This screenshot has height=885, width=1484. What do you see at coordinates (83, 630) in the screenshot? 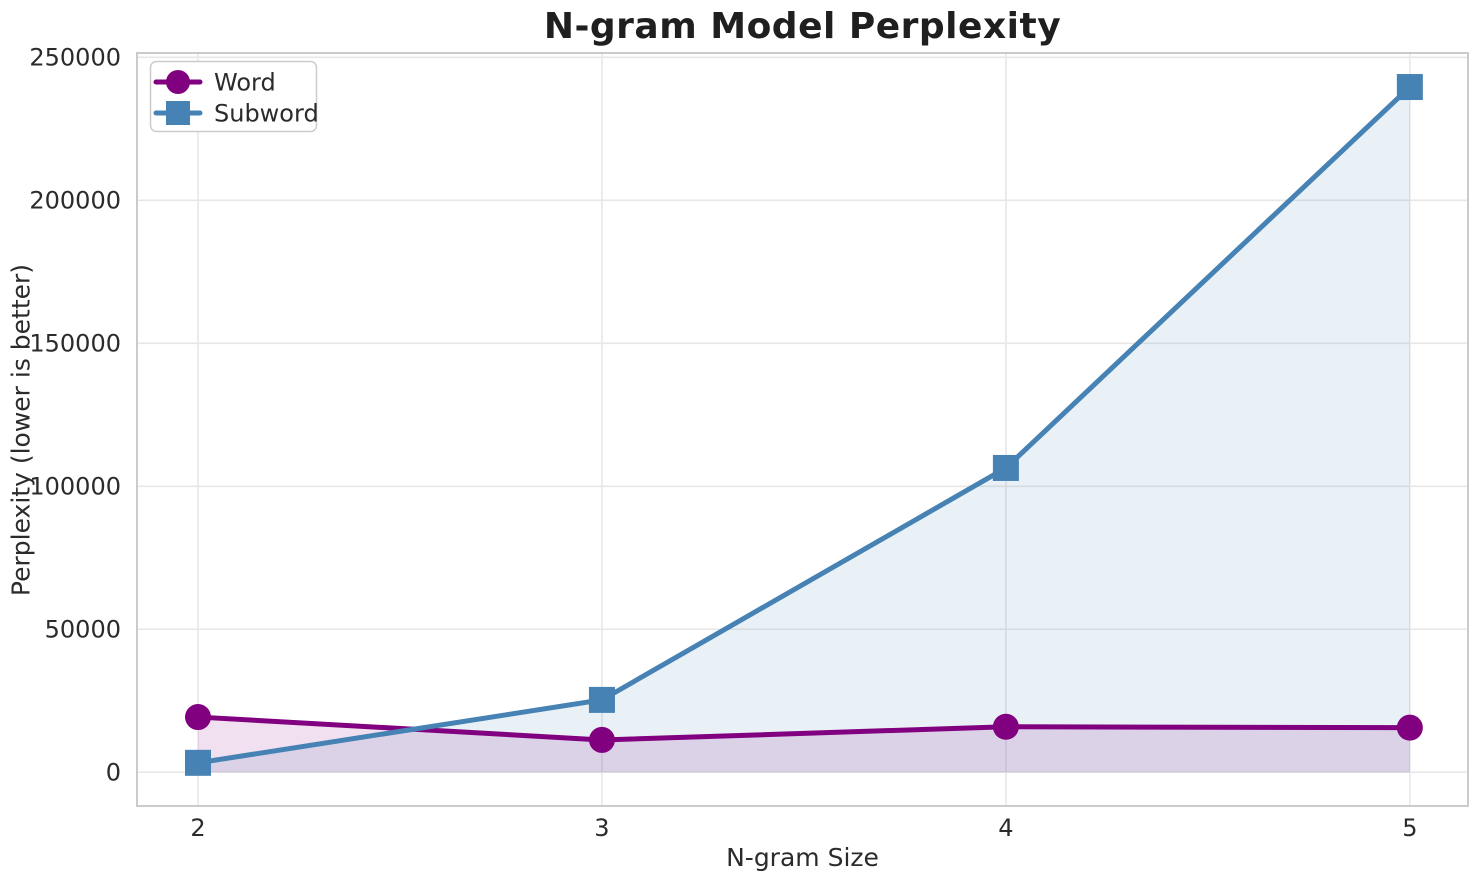
I see `y-tick-label: 50000` at bounding box center [83, 630].